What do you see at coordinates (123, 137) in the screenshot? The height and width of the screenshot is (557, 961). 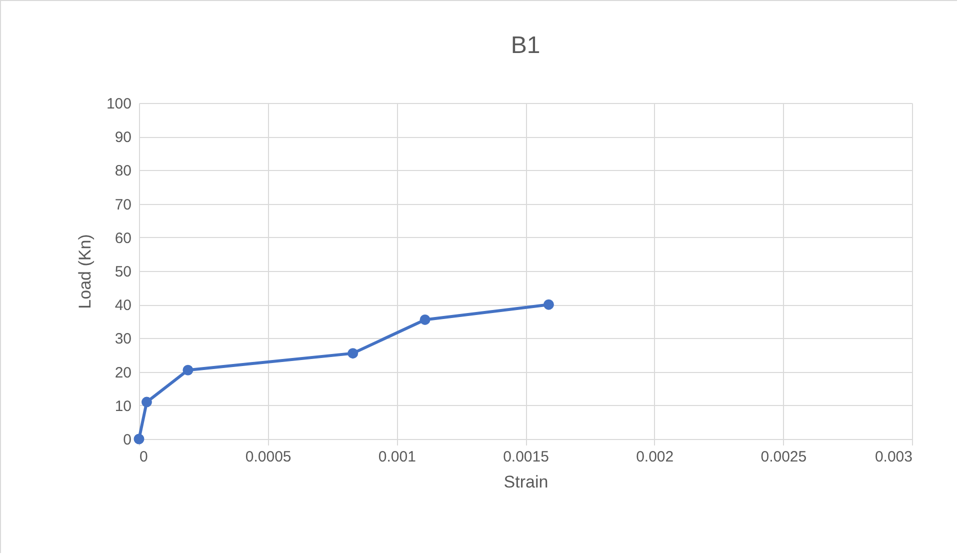 I see `y-tick-label: 90` at bounding box center [123, 137].